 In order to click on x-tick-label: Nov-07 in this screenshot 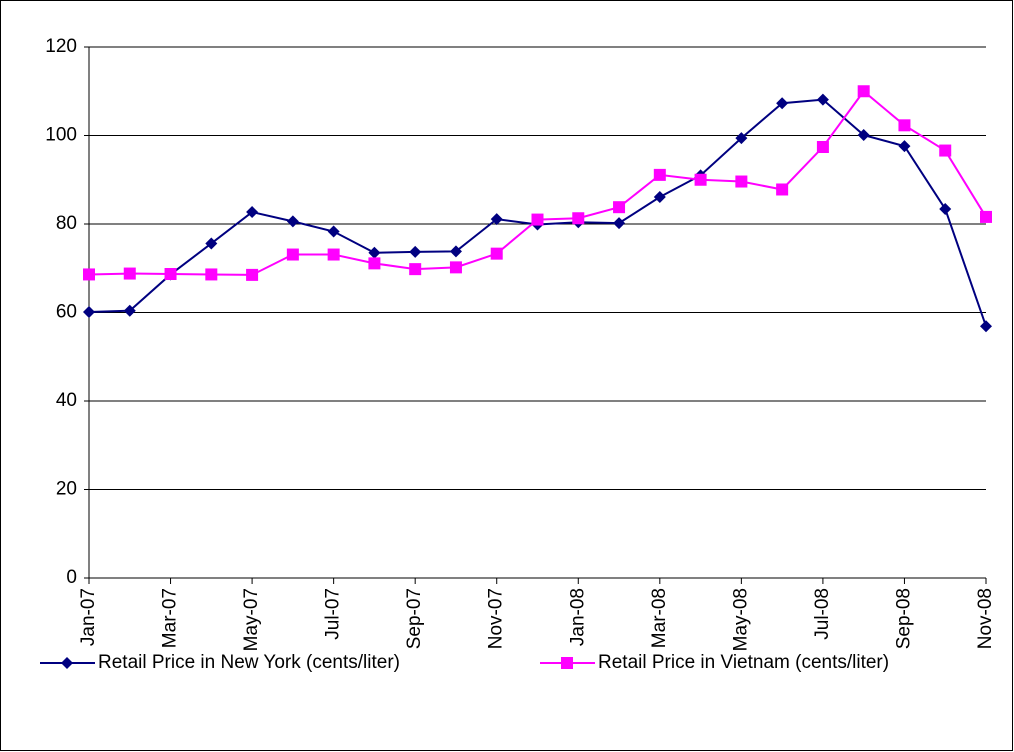, I will do `click(496, 618)`.